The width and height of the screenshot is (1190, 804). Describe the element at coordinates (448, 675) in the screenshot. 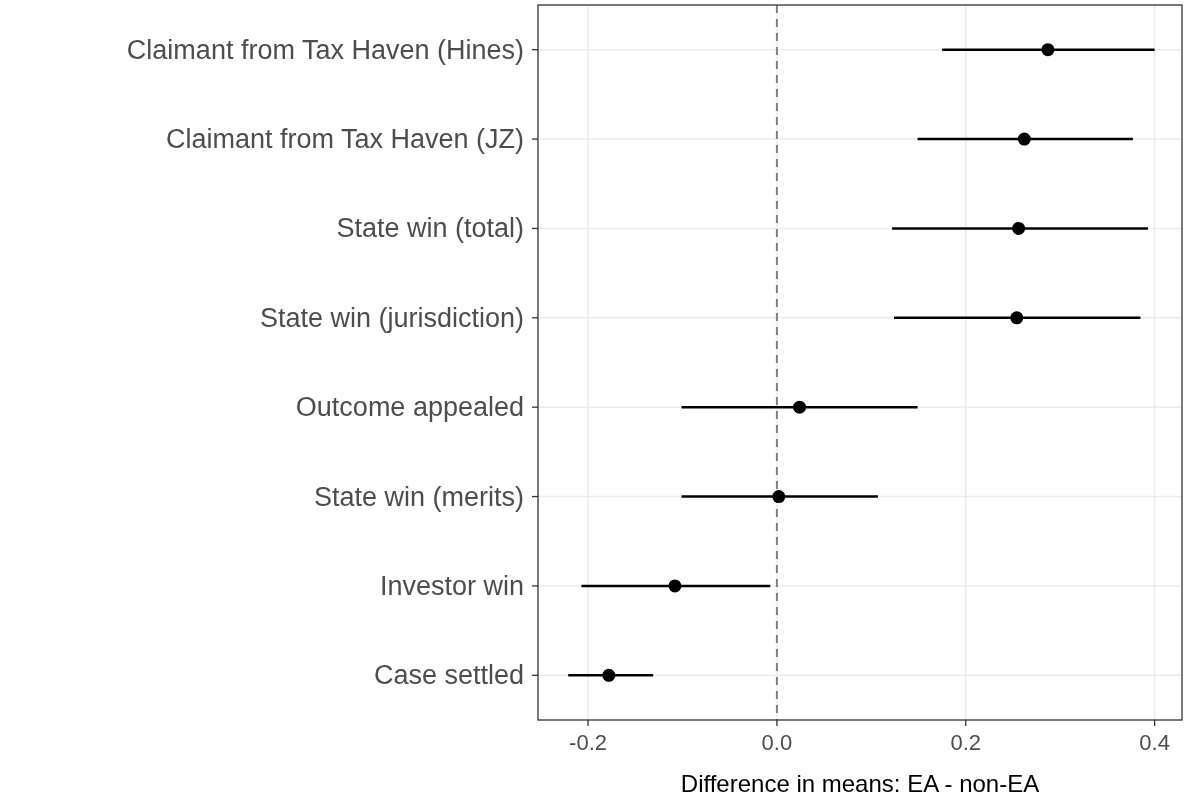

I see `y-tick-label: Case settled` at that location.